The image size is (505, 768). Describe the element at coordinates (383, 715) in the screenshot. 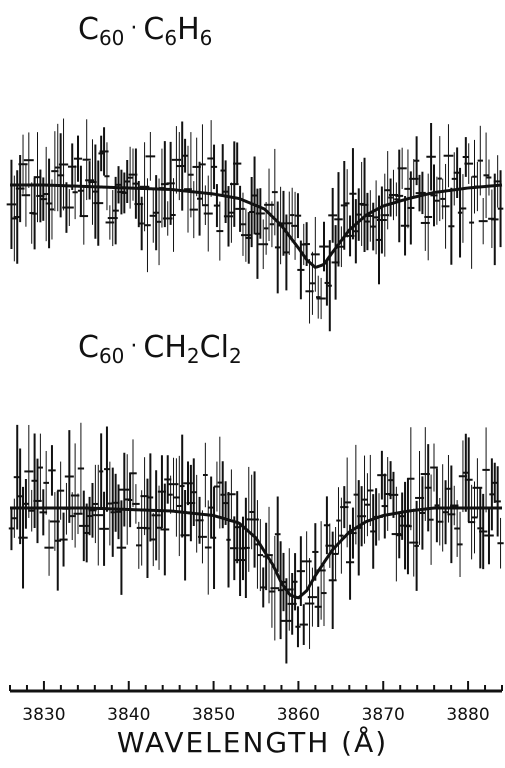

I see `x-tick-label: 3870` at that location.